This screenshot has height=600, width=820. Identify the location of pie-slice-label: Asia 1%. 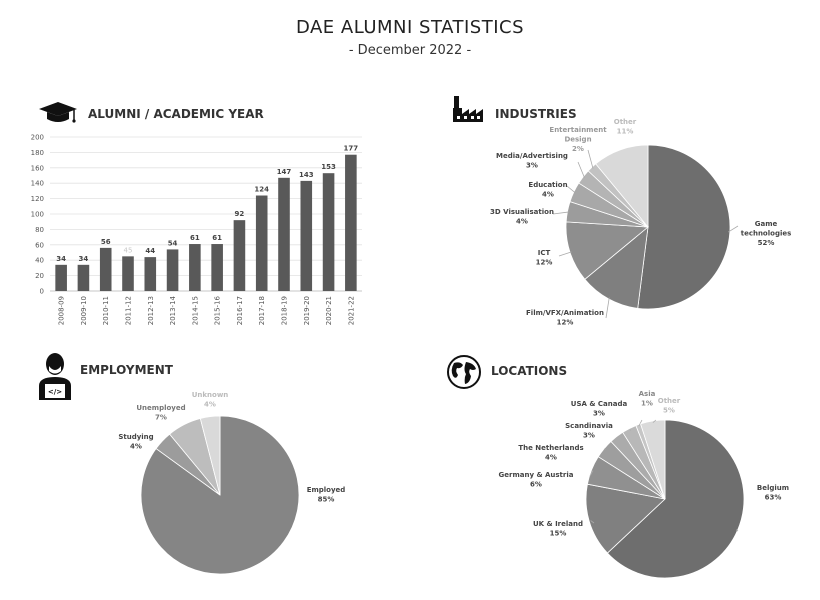
(647, 399).